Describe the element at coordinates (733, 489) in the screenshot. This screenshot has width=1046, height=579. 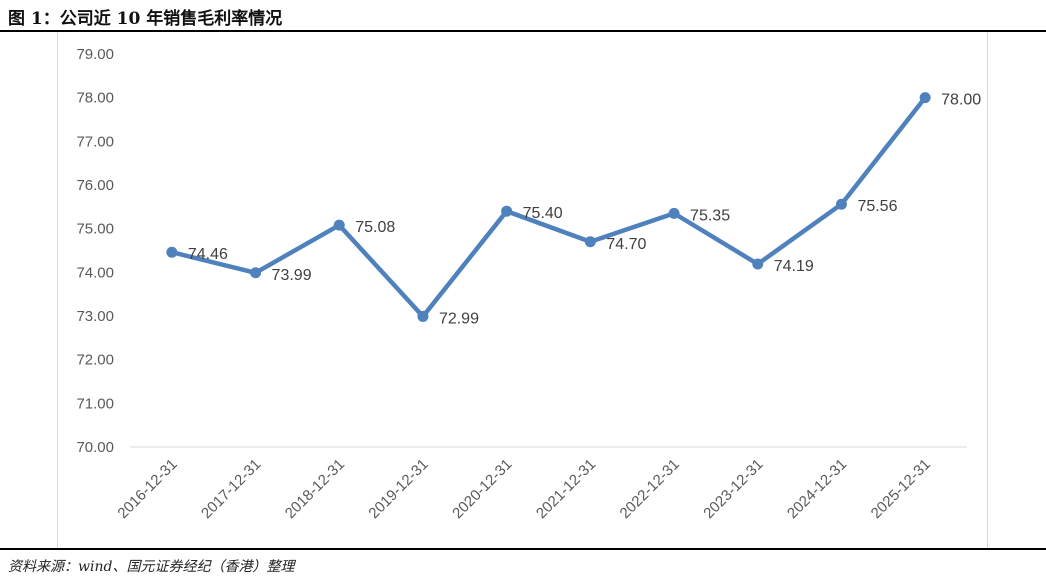
I see `x-tick-label: 2023-12-31` at that location.